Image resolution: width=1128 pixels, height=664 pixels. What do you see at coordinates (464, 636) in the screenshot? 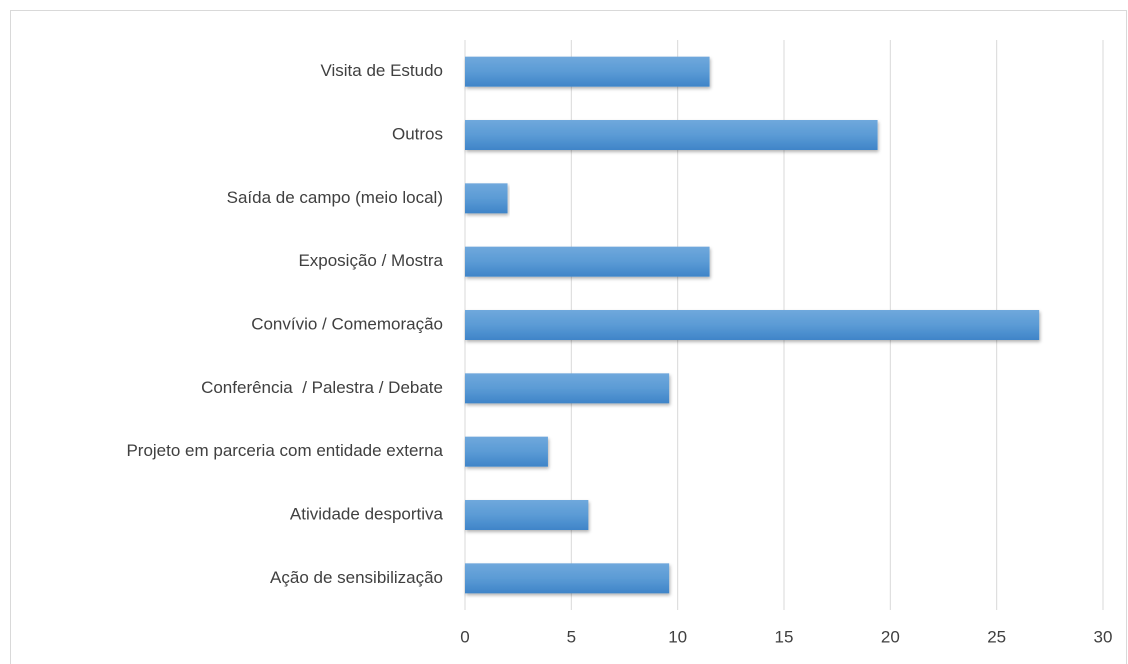
I see `x-tick-label: 0` at bounding box center [464, 636].